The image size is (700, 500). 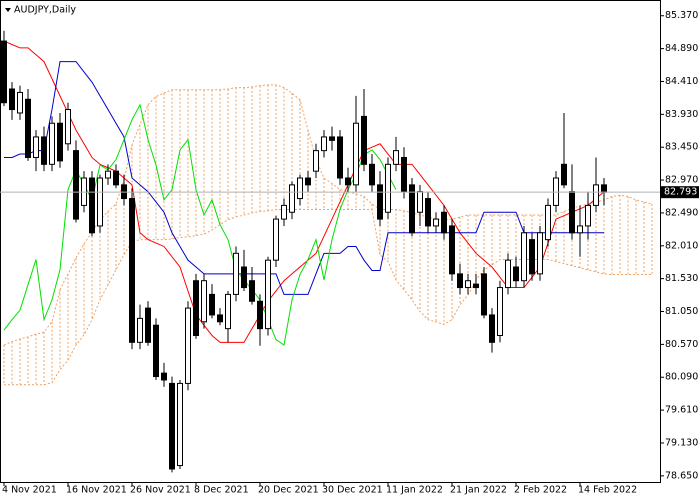 I want to click on y-tick-label: 80.570, so click(x=681, y=344).